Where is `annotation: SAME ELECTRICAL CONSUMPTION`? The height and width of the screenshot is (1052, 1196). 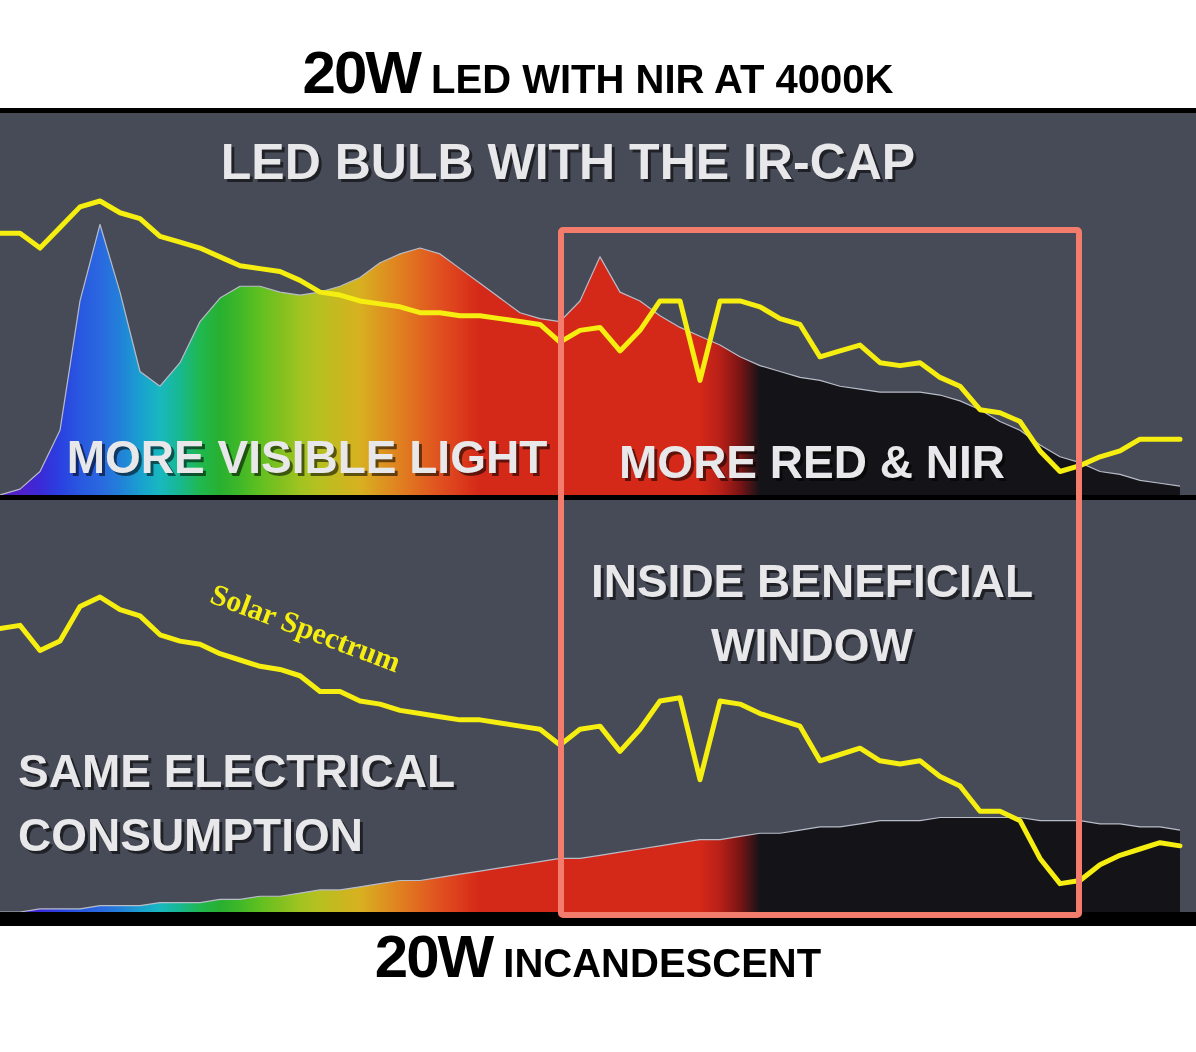 annotation: SAME ELECTRICAL CONSUMPTION is located at coordinates (236, 804).